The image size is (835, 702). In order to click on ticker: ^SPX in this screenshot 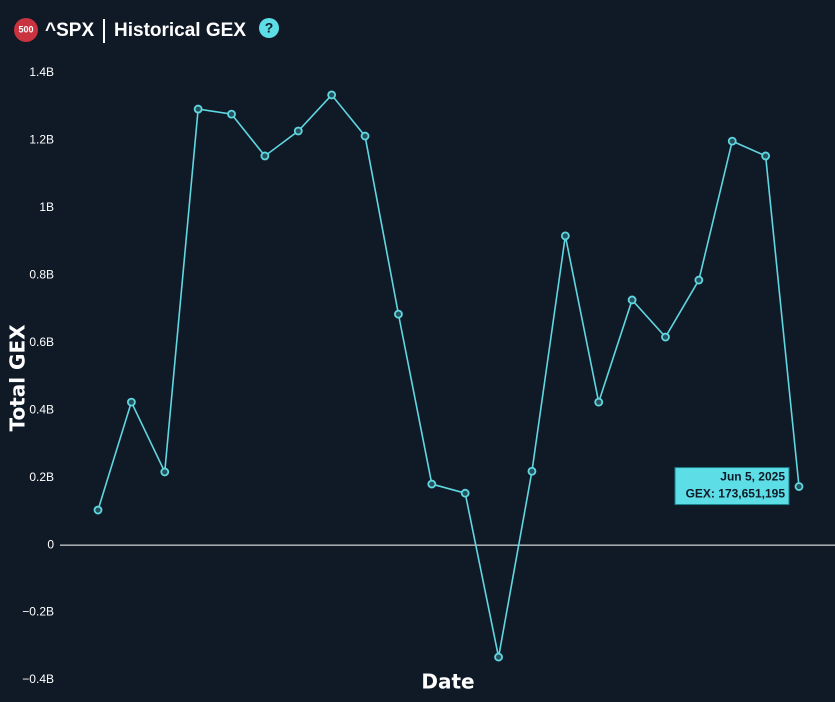, I will do `click(69, 30)`.